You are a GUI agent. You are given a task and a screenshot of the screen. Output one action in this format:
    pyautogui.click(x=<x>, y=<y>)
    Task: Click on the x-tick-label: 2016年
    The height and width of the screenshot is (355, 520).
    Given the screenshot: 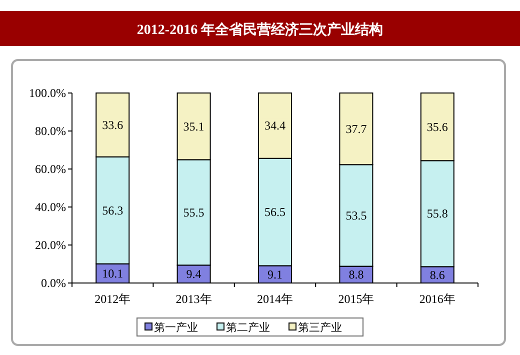 What is the action you would take?
    pyautogui.click(x=437, y=299)
    